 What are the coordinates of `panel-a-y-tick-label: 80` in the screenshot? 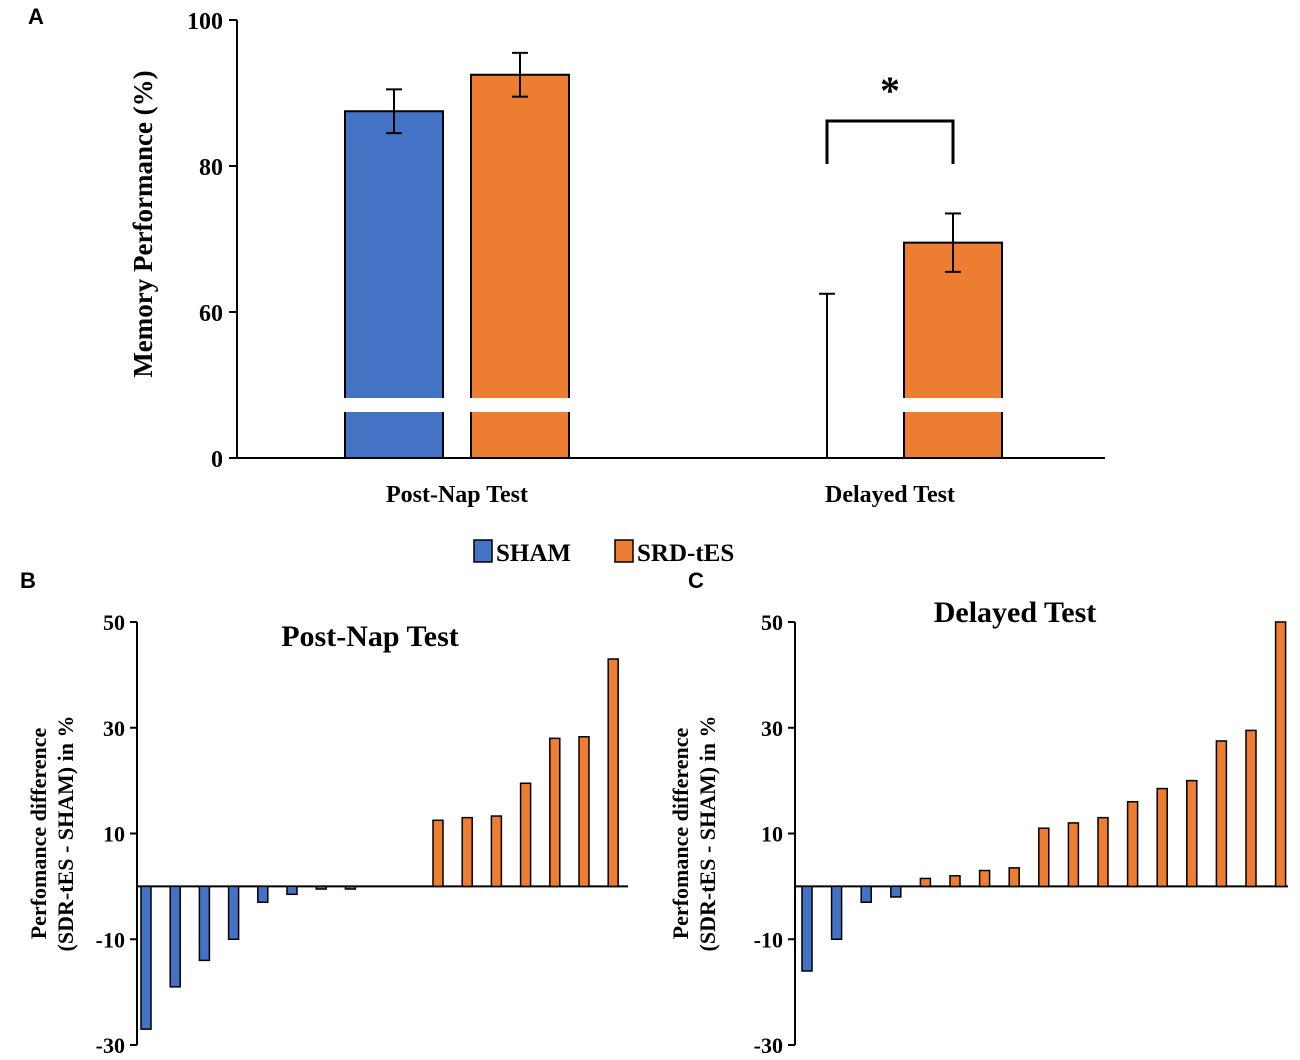 It's located at (211, 168).